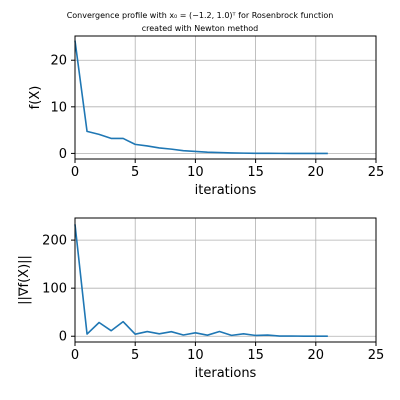 This screenshot has height=400, width=400. Describe the element at coordinates (54, 289) in the screenshot. I see `y-tick-label: 100` at that location.